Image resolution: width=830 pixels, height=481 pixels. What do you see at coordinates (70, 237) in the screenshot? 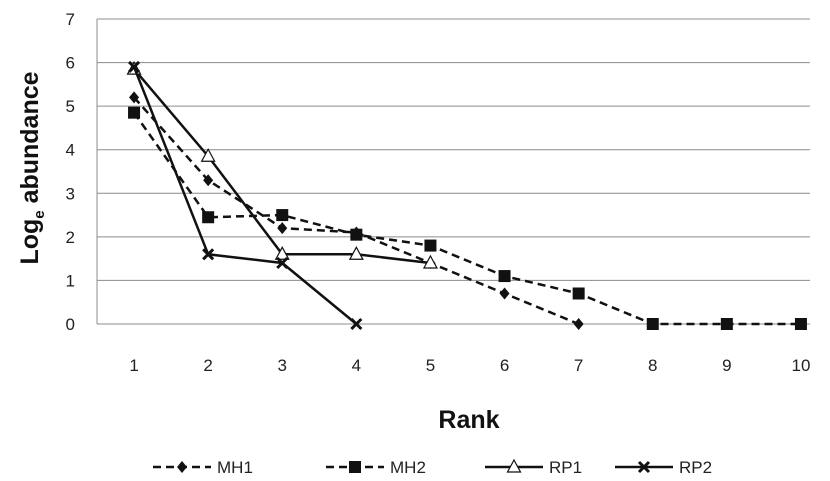
I see `y-tick-label: 2` at bounding box center [70, 237].